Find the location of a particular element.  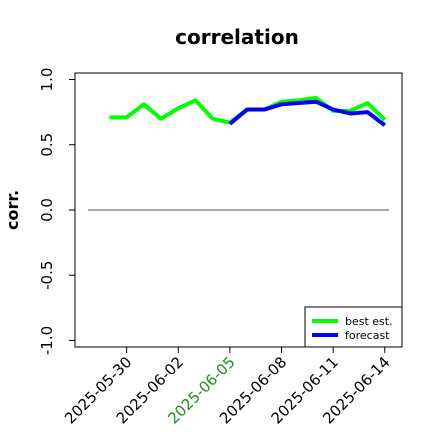

legend-label-forecast: forecast is located at coordinates (367, 335).